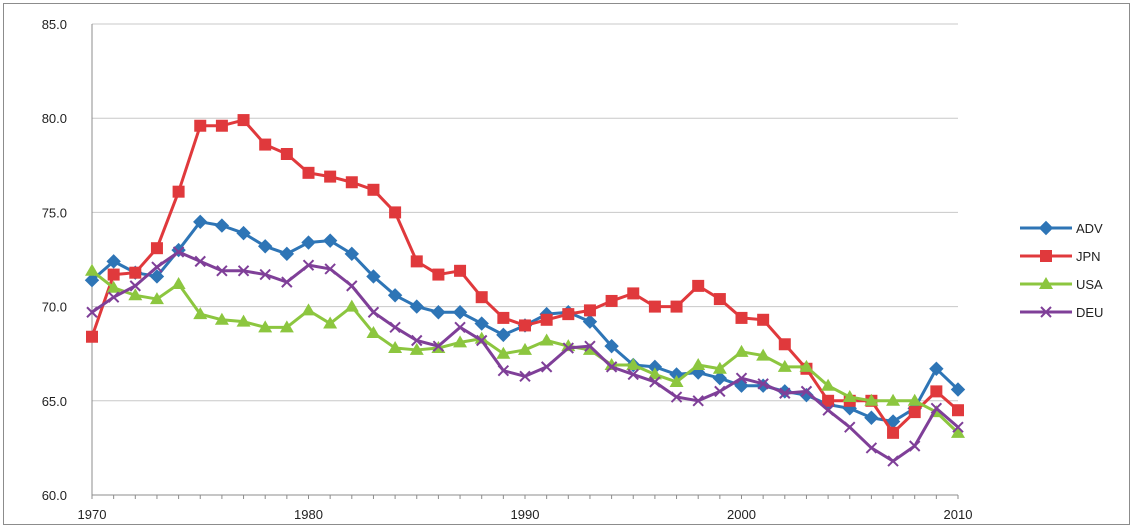 This screenshot has width=1135, height=529. What do you see at coordinates (1061, 228) in the screenshot?
I see `legend-item-adv: ADV` at bounding box center [1061, 228].